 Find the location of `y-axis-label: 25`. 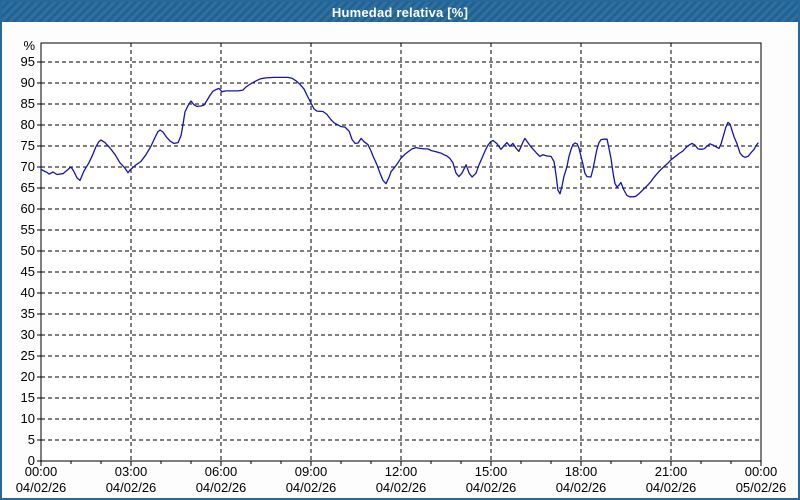

y-axis-label: 25 is located at coordinates (28, 355).